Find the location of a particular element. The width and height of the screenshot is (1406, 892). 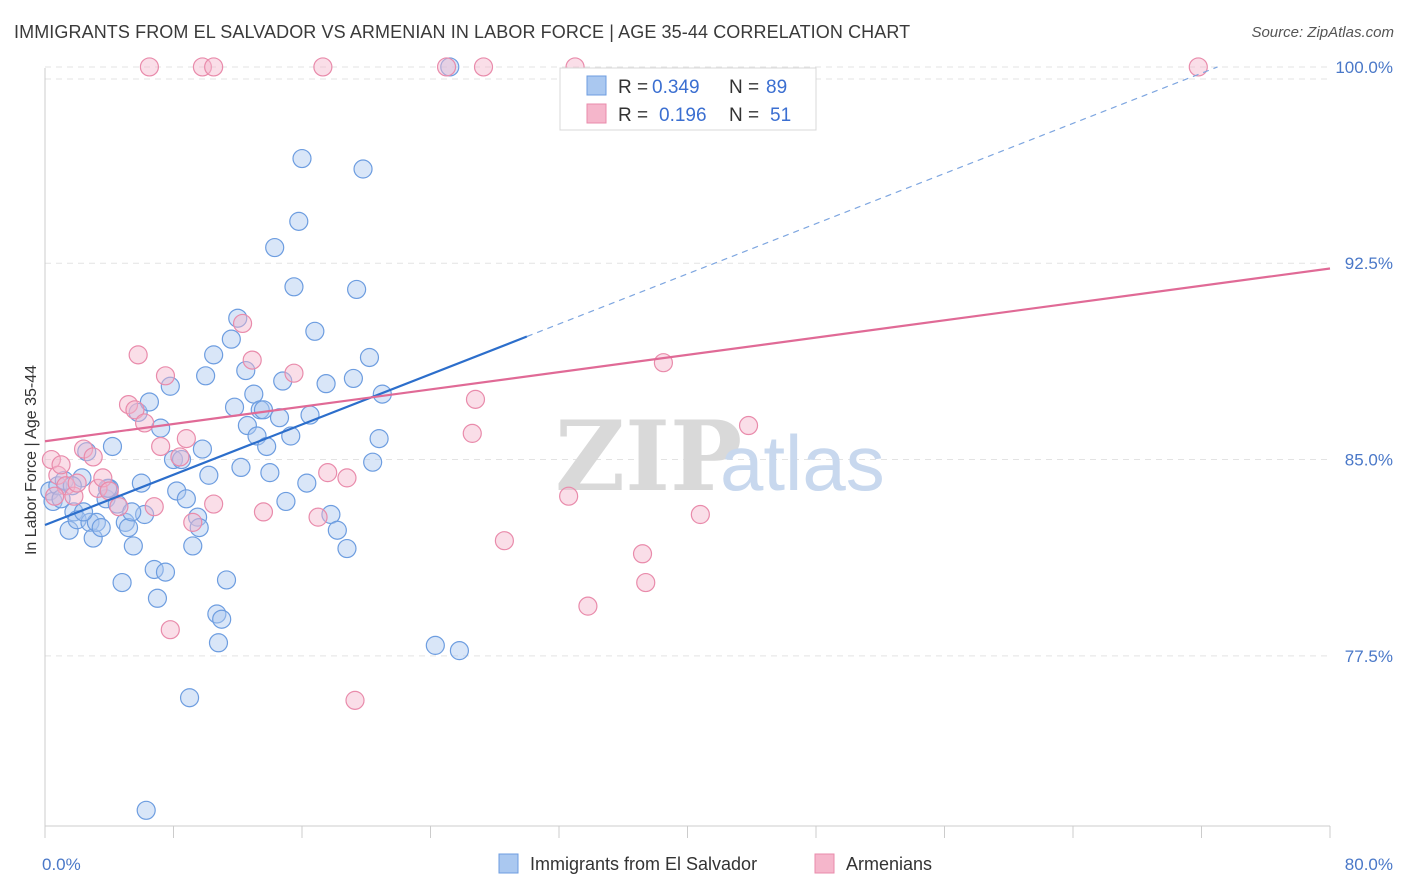

series-legend: Immigrants from El Salvador Armenians is located at coordinates (715, 863).